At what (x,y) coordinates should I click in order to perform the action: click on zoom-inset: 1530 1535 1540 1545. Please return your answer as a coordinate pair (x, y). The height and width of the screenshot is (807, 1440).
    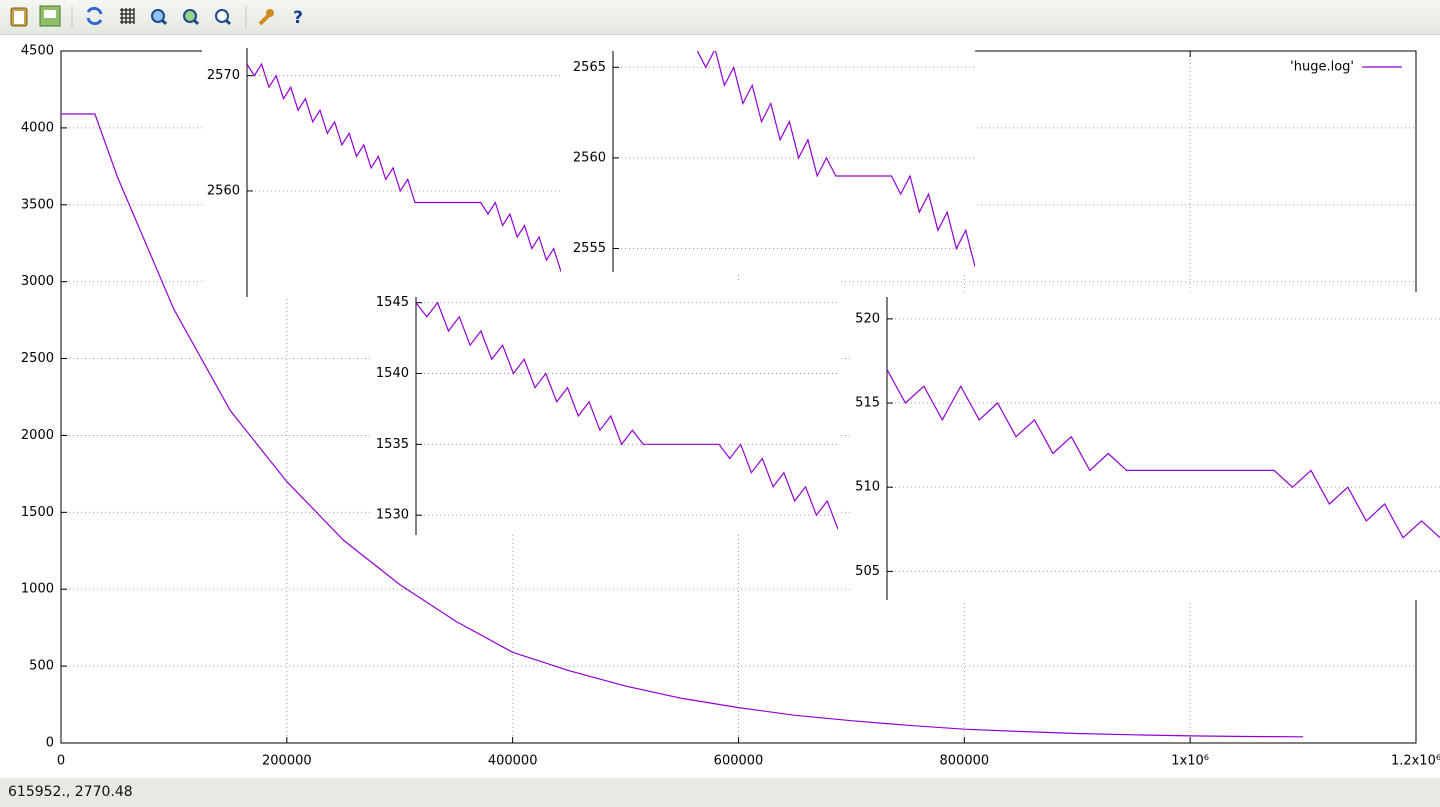
    Looking at the image, I should click on (604, 407).